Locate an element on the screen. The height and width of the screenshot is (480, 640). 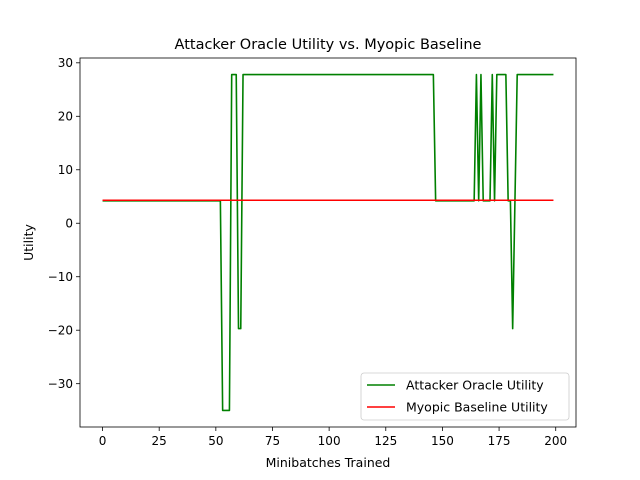
x-tick-label: 0 is located at coordinates (103, 441).